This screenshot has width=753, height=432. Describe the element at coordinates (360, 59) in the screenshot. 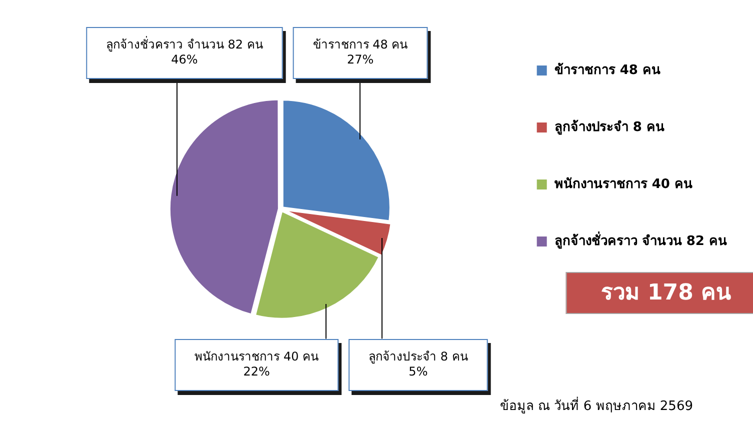

I see `data-label: 27%` at that location.